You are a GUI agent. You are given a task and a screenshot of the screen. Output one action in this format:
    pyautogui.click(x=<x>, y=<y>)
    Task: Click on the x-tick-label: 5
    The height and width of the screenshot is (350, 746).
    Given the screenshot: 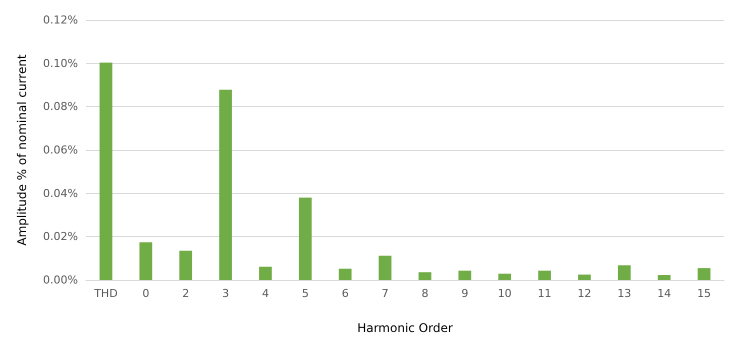 What is the action you would take?
    pyautogui.click(x=305, y=293)
    